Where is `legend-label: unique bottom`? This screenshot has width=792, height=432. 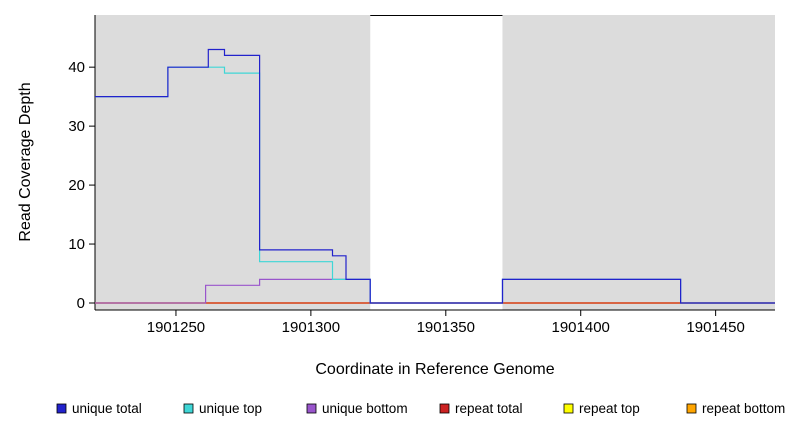 legend-label: unique bottom is located at coordinates (365, 408).